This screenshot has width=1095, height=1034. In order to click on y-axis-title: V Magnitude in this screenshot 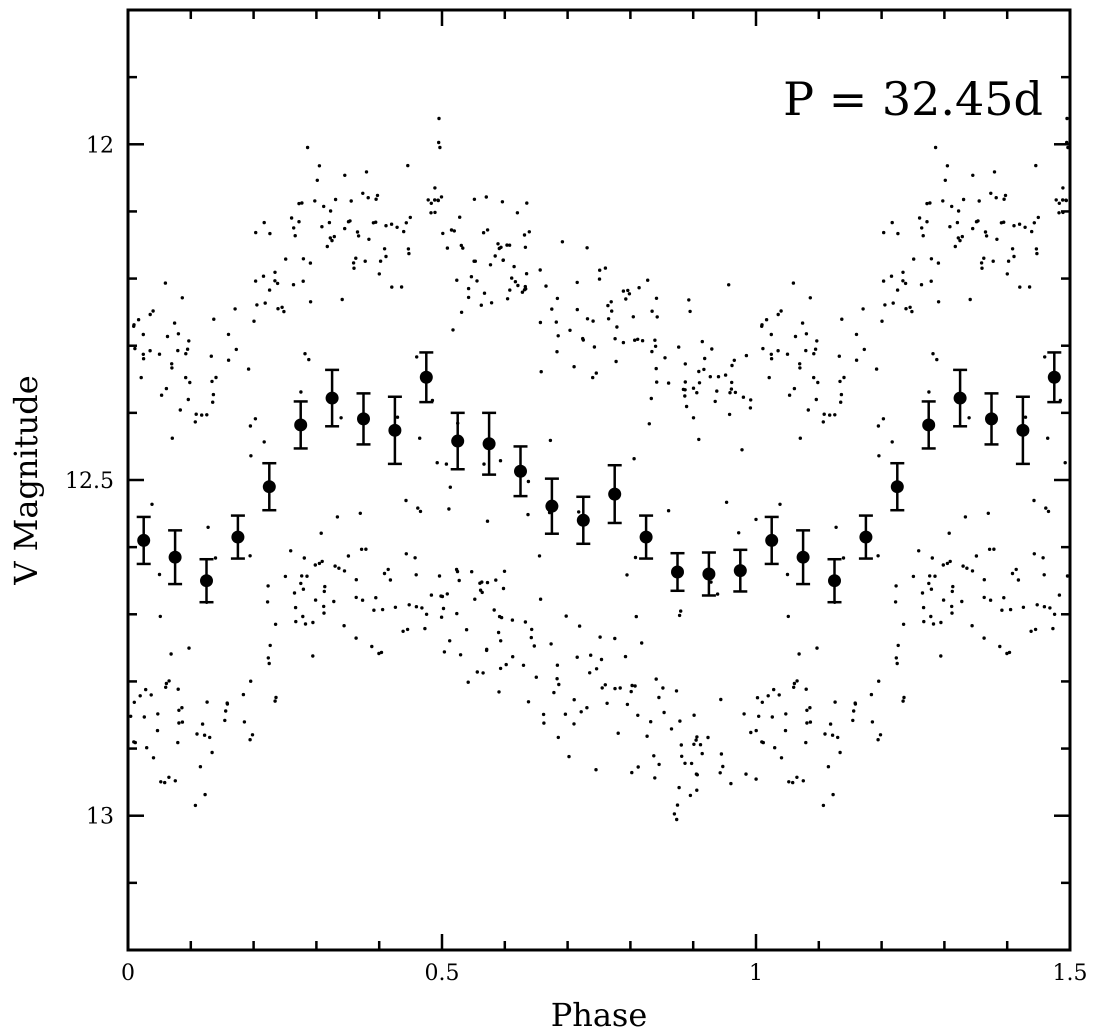, I will do `click(26, 480)`.